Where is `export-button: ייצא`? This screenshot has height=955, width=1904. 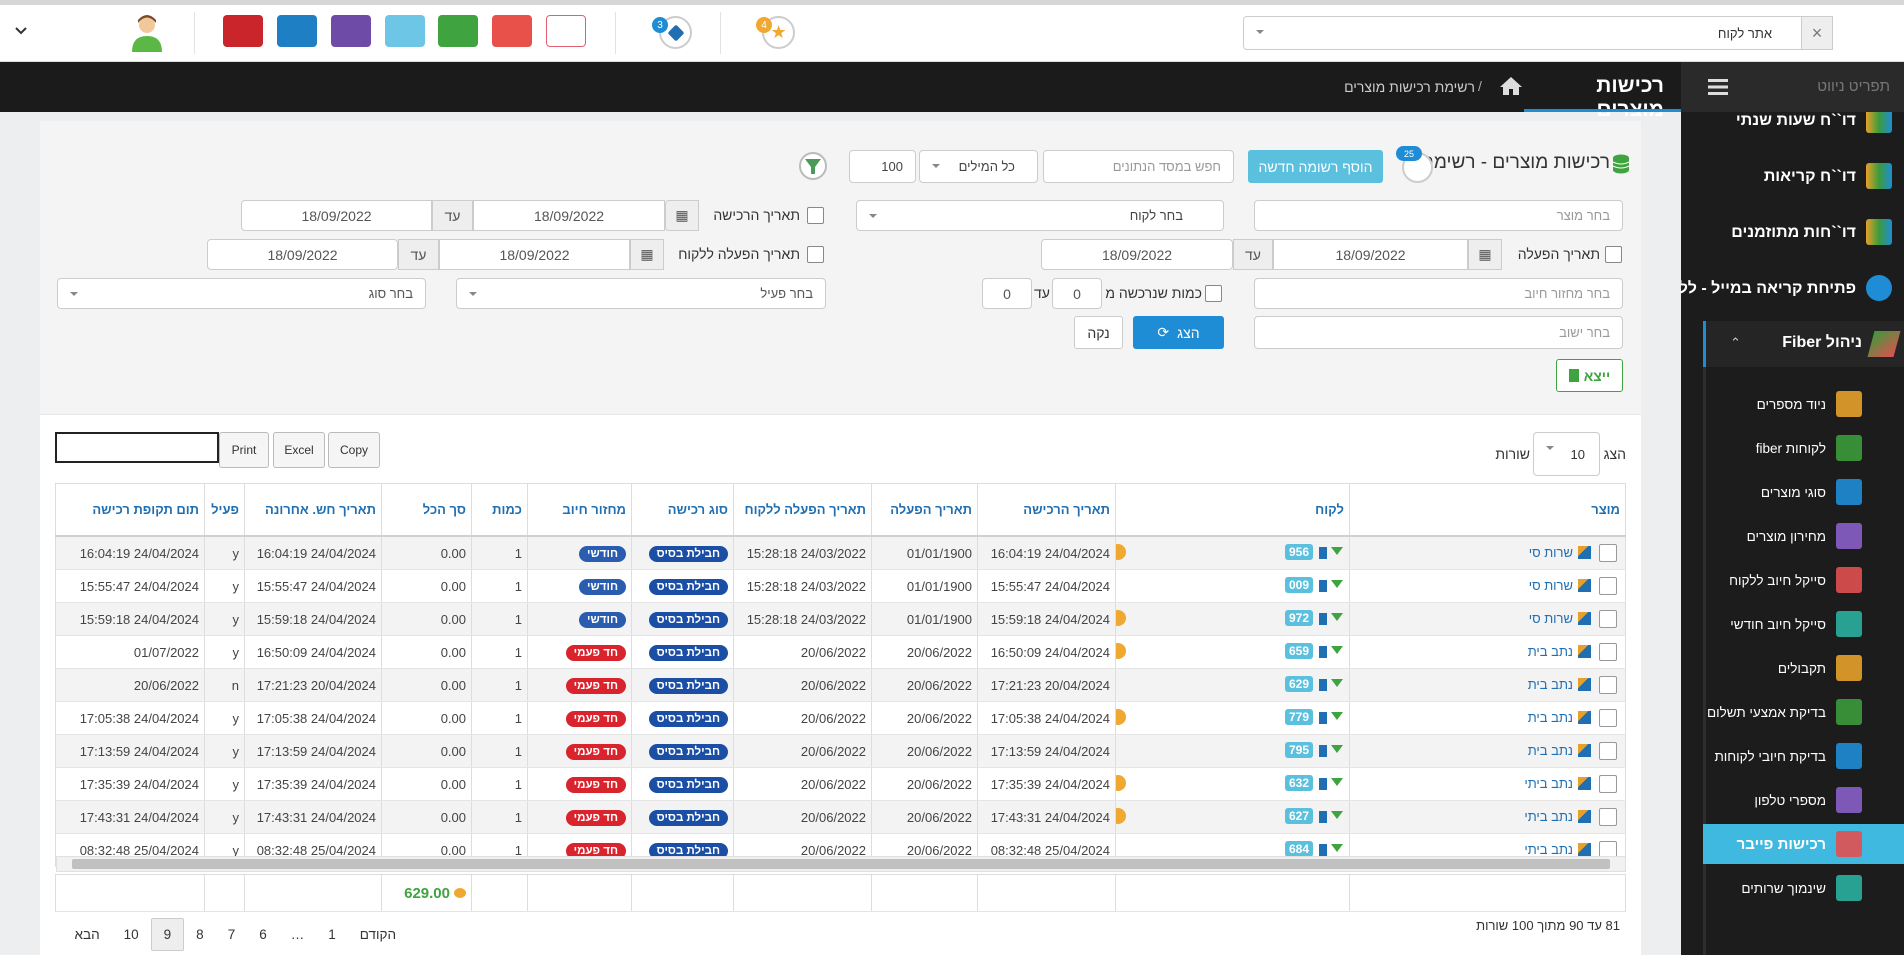 export-button: ייצא is located at coordinates (1589, 375).